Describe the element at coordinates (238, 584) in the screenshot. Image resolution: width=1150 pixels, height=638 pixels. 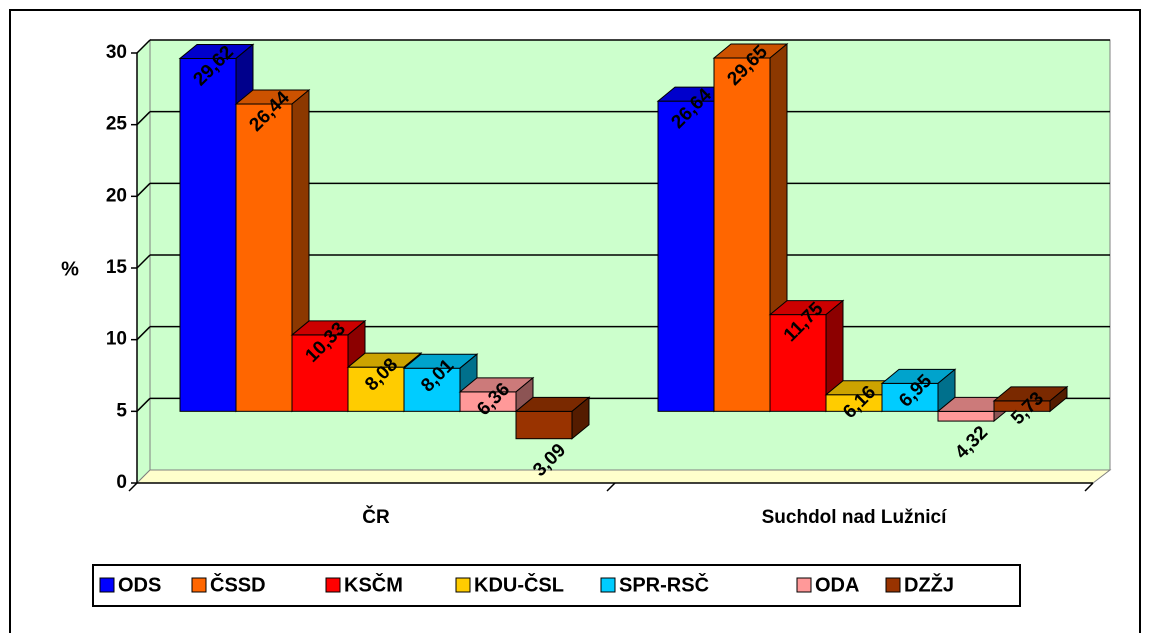
I see `legend-label: ČSSD` at that location.